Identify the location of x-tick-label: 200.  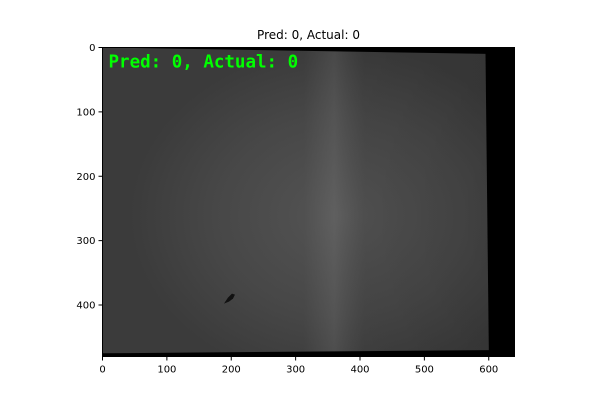
(231, 370).